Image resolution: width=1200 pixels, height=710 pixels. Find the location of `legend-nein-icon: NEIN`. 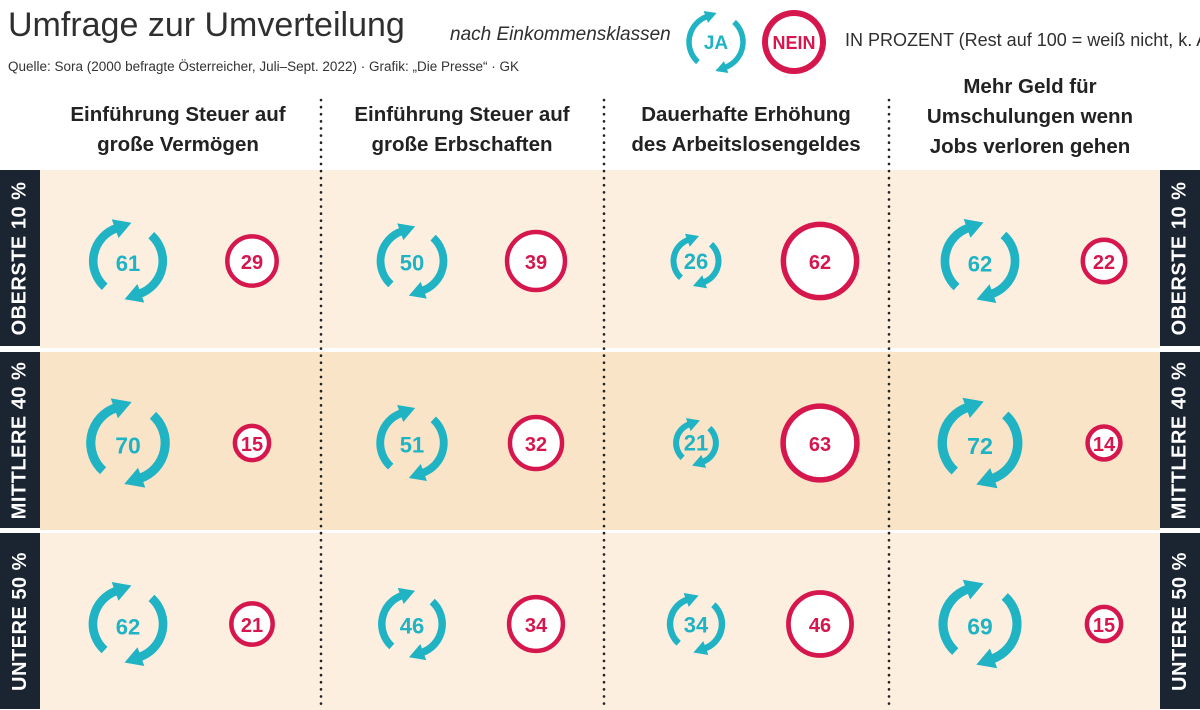

legend-nein-icon: NEIN is located at coordinates (794, 42).